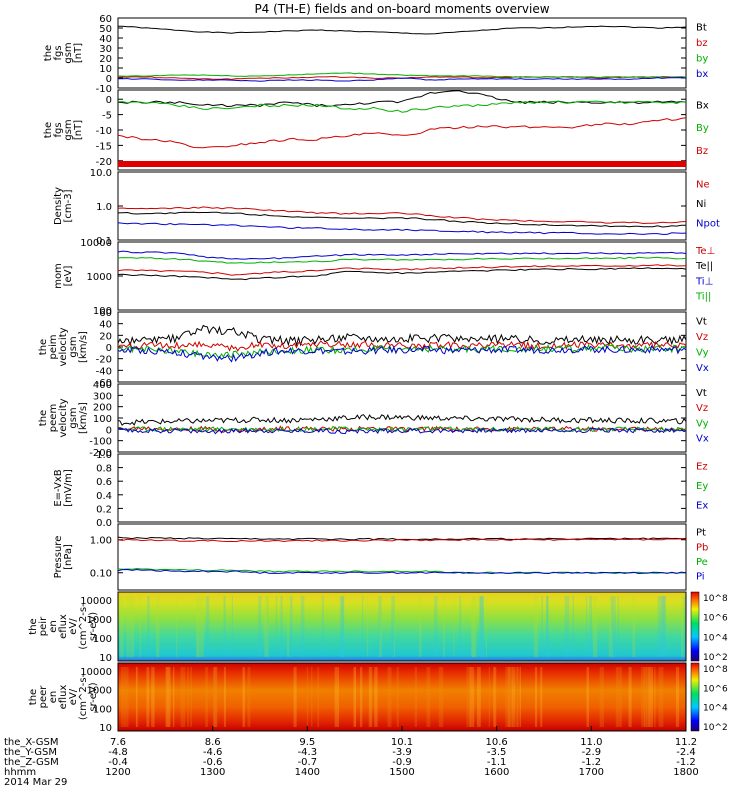 Image resolution: width=750 pixels, height=804 pixels. Describe the element at coordinates (592, 752) in the screenshot. I see `xaxis-value-1-5: -2.9` at that location.